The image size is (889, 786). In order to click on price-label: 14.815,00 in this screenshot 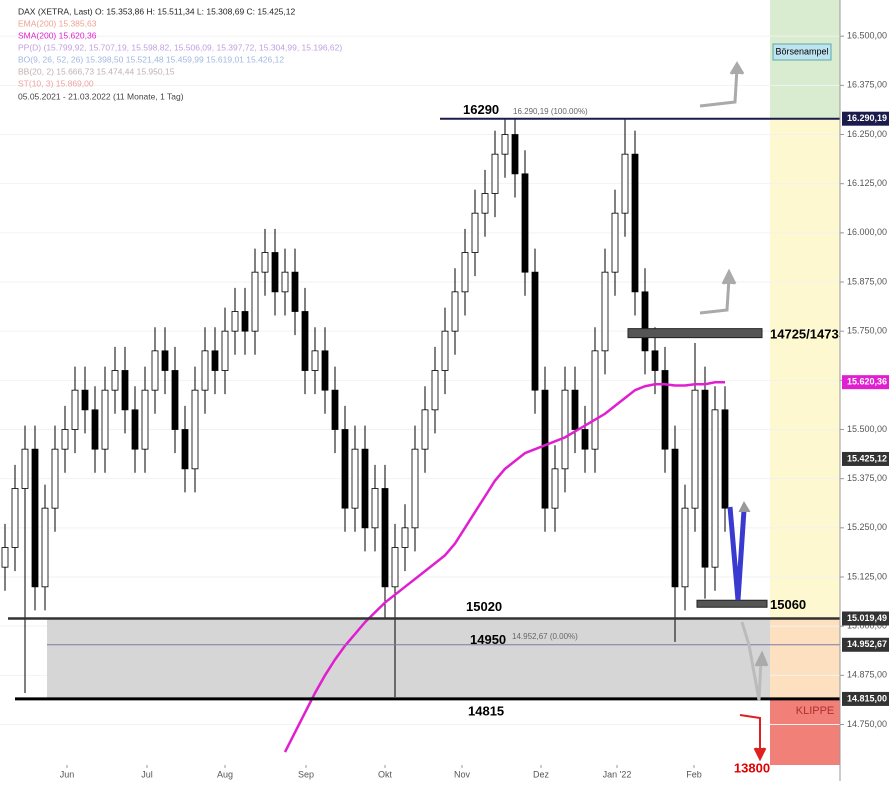, I will do `click(867, 698)`.